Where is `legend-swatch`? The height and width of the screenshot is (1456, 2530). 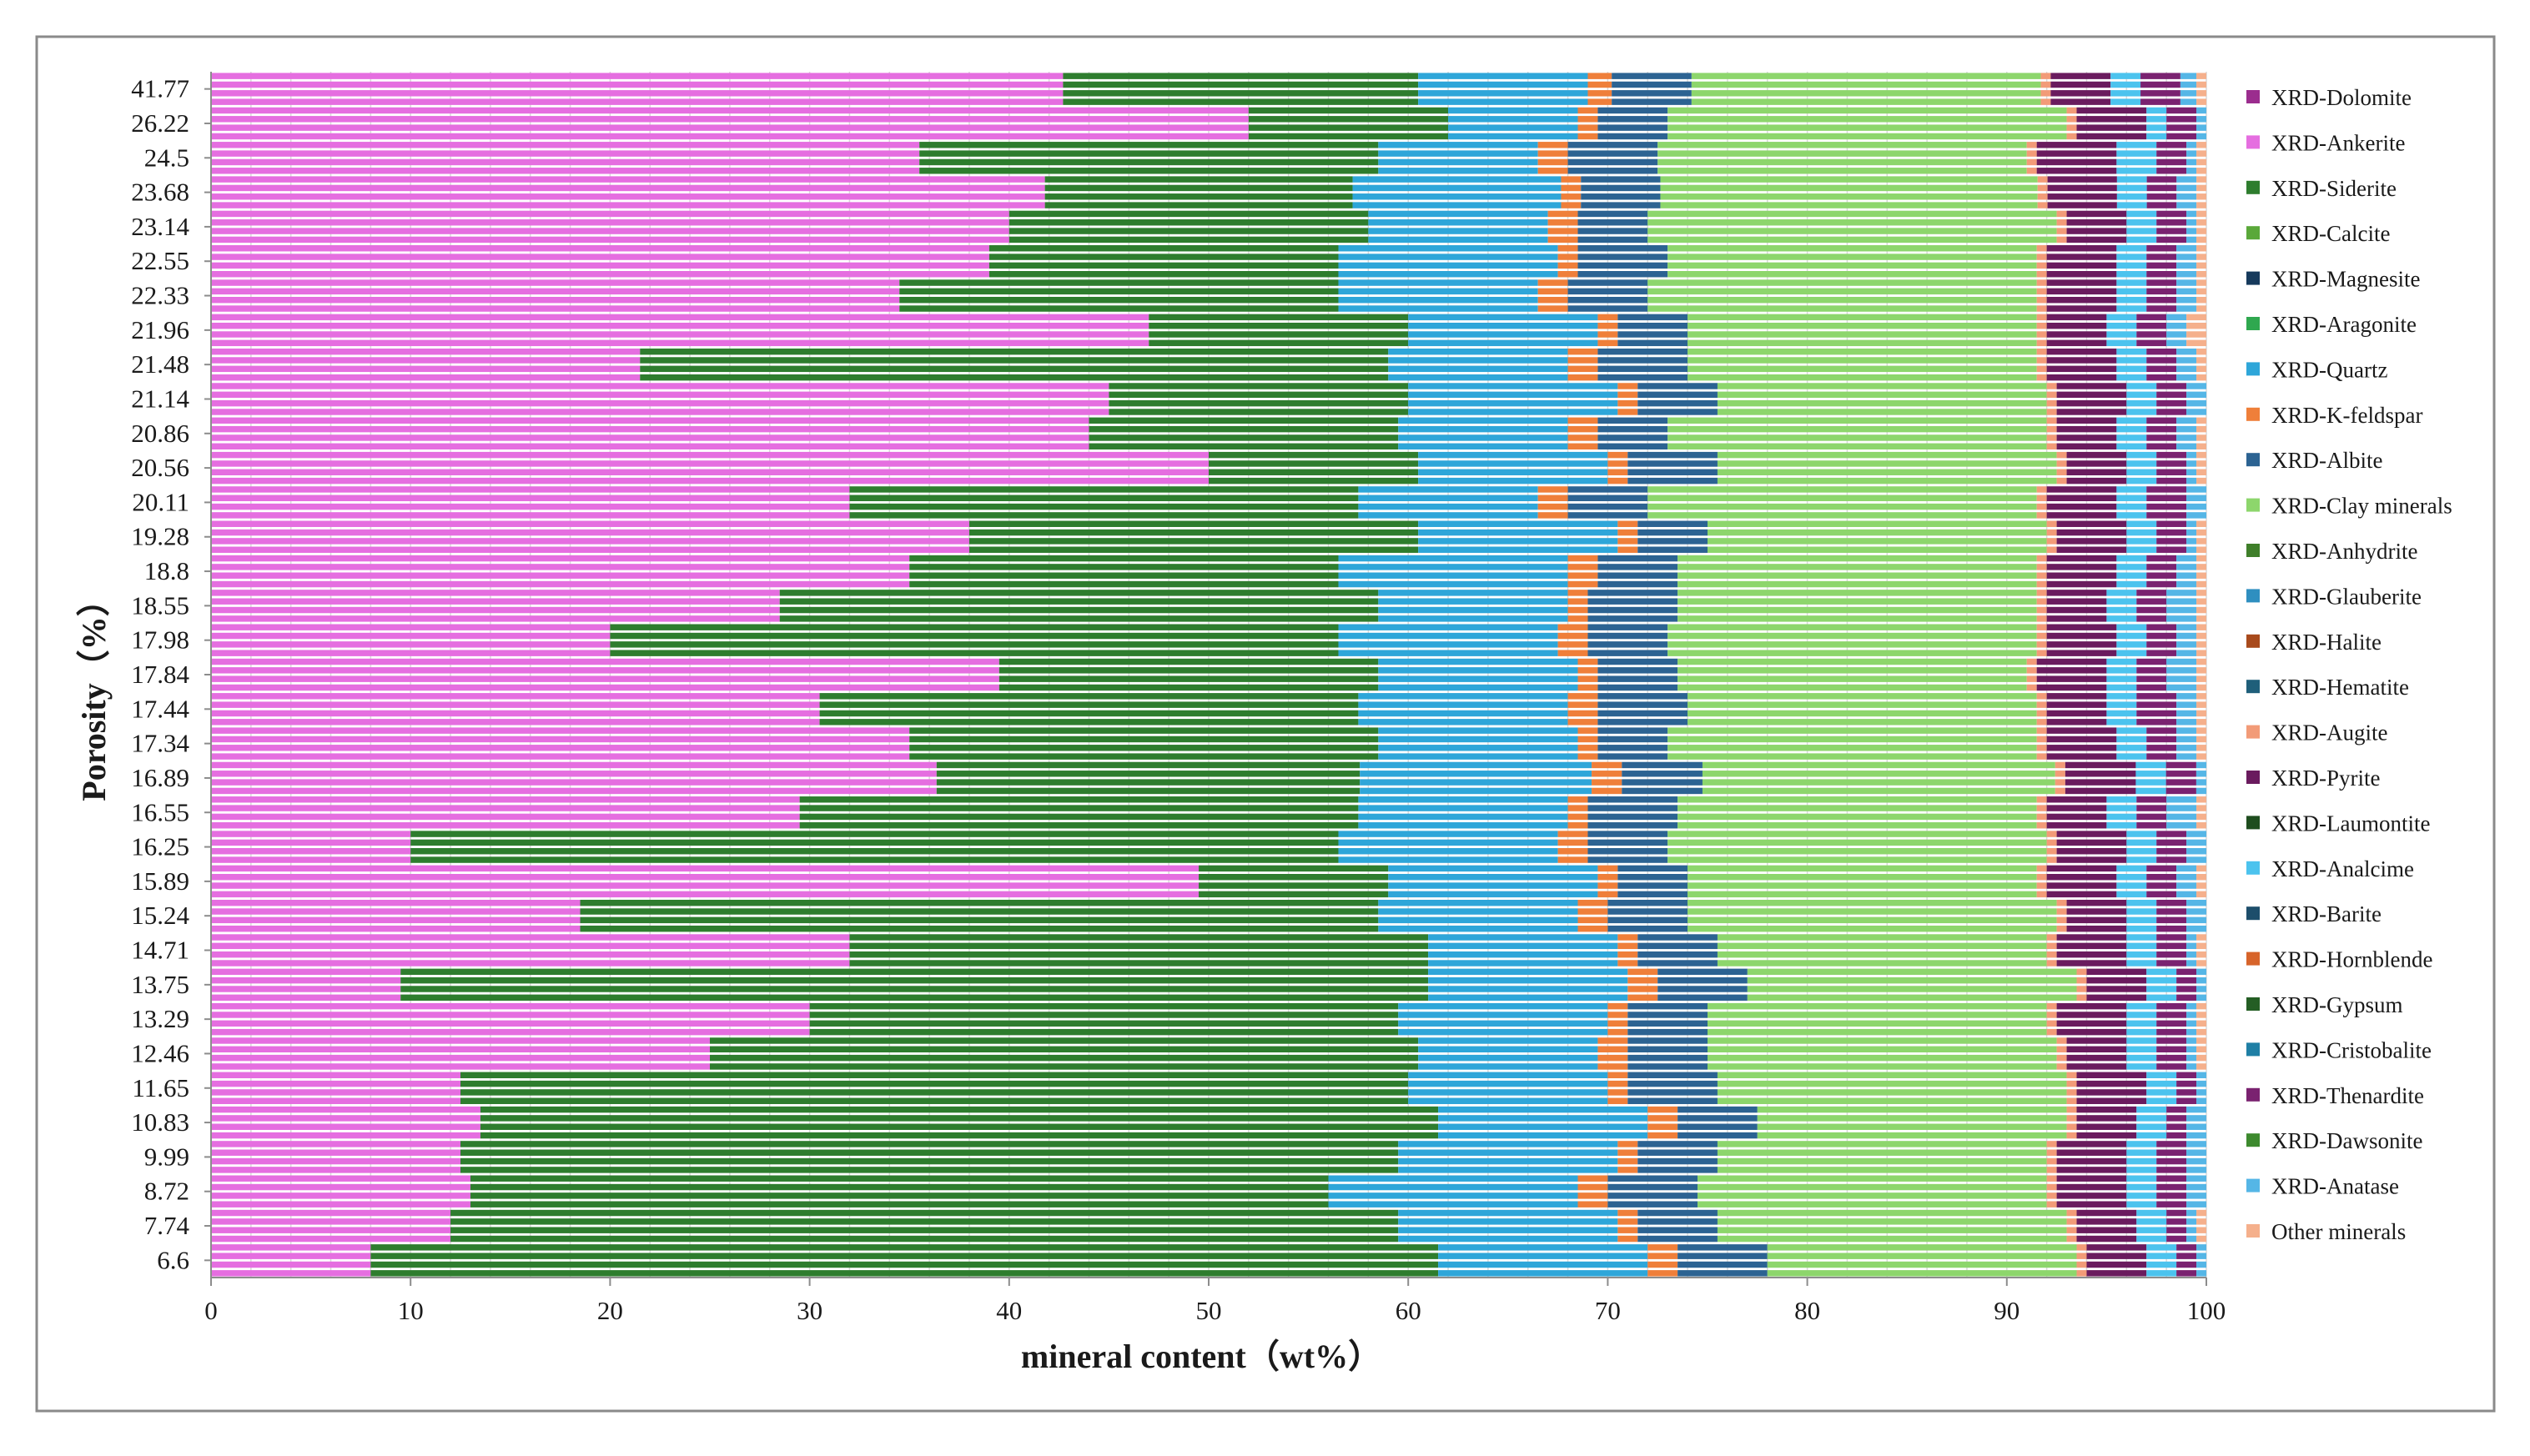
legend-swatch is located at coordinates (2253, 777).